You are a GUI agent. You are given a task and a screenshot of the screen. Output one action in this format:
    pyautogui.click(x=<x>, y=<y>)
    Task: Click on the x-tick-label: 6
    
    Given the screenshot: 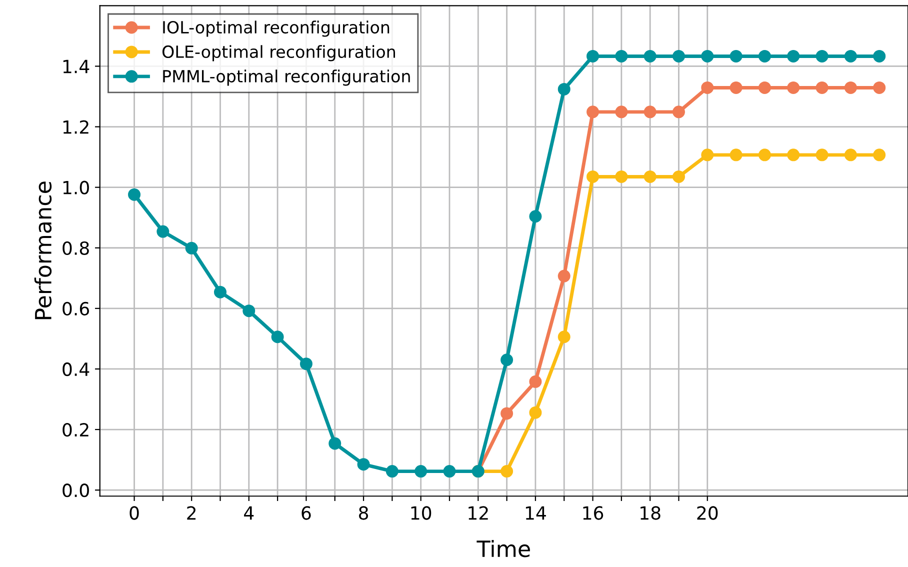 What is the action you would take?
    pyautogui.click(x=306, y=513)
    